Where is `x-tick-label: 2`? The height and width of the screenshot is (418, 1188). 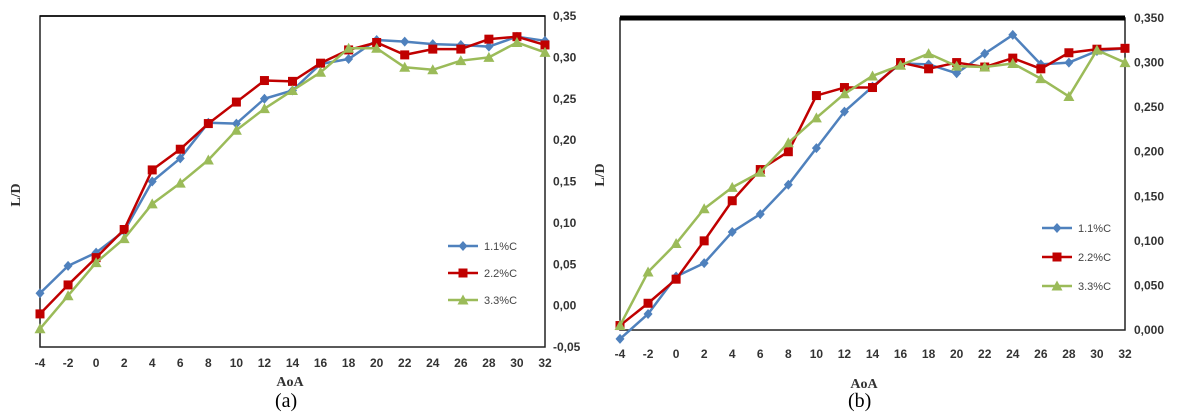 x-tick-label: 2 is located at coordinates (124, 363).